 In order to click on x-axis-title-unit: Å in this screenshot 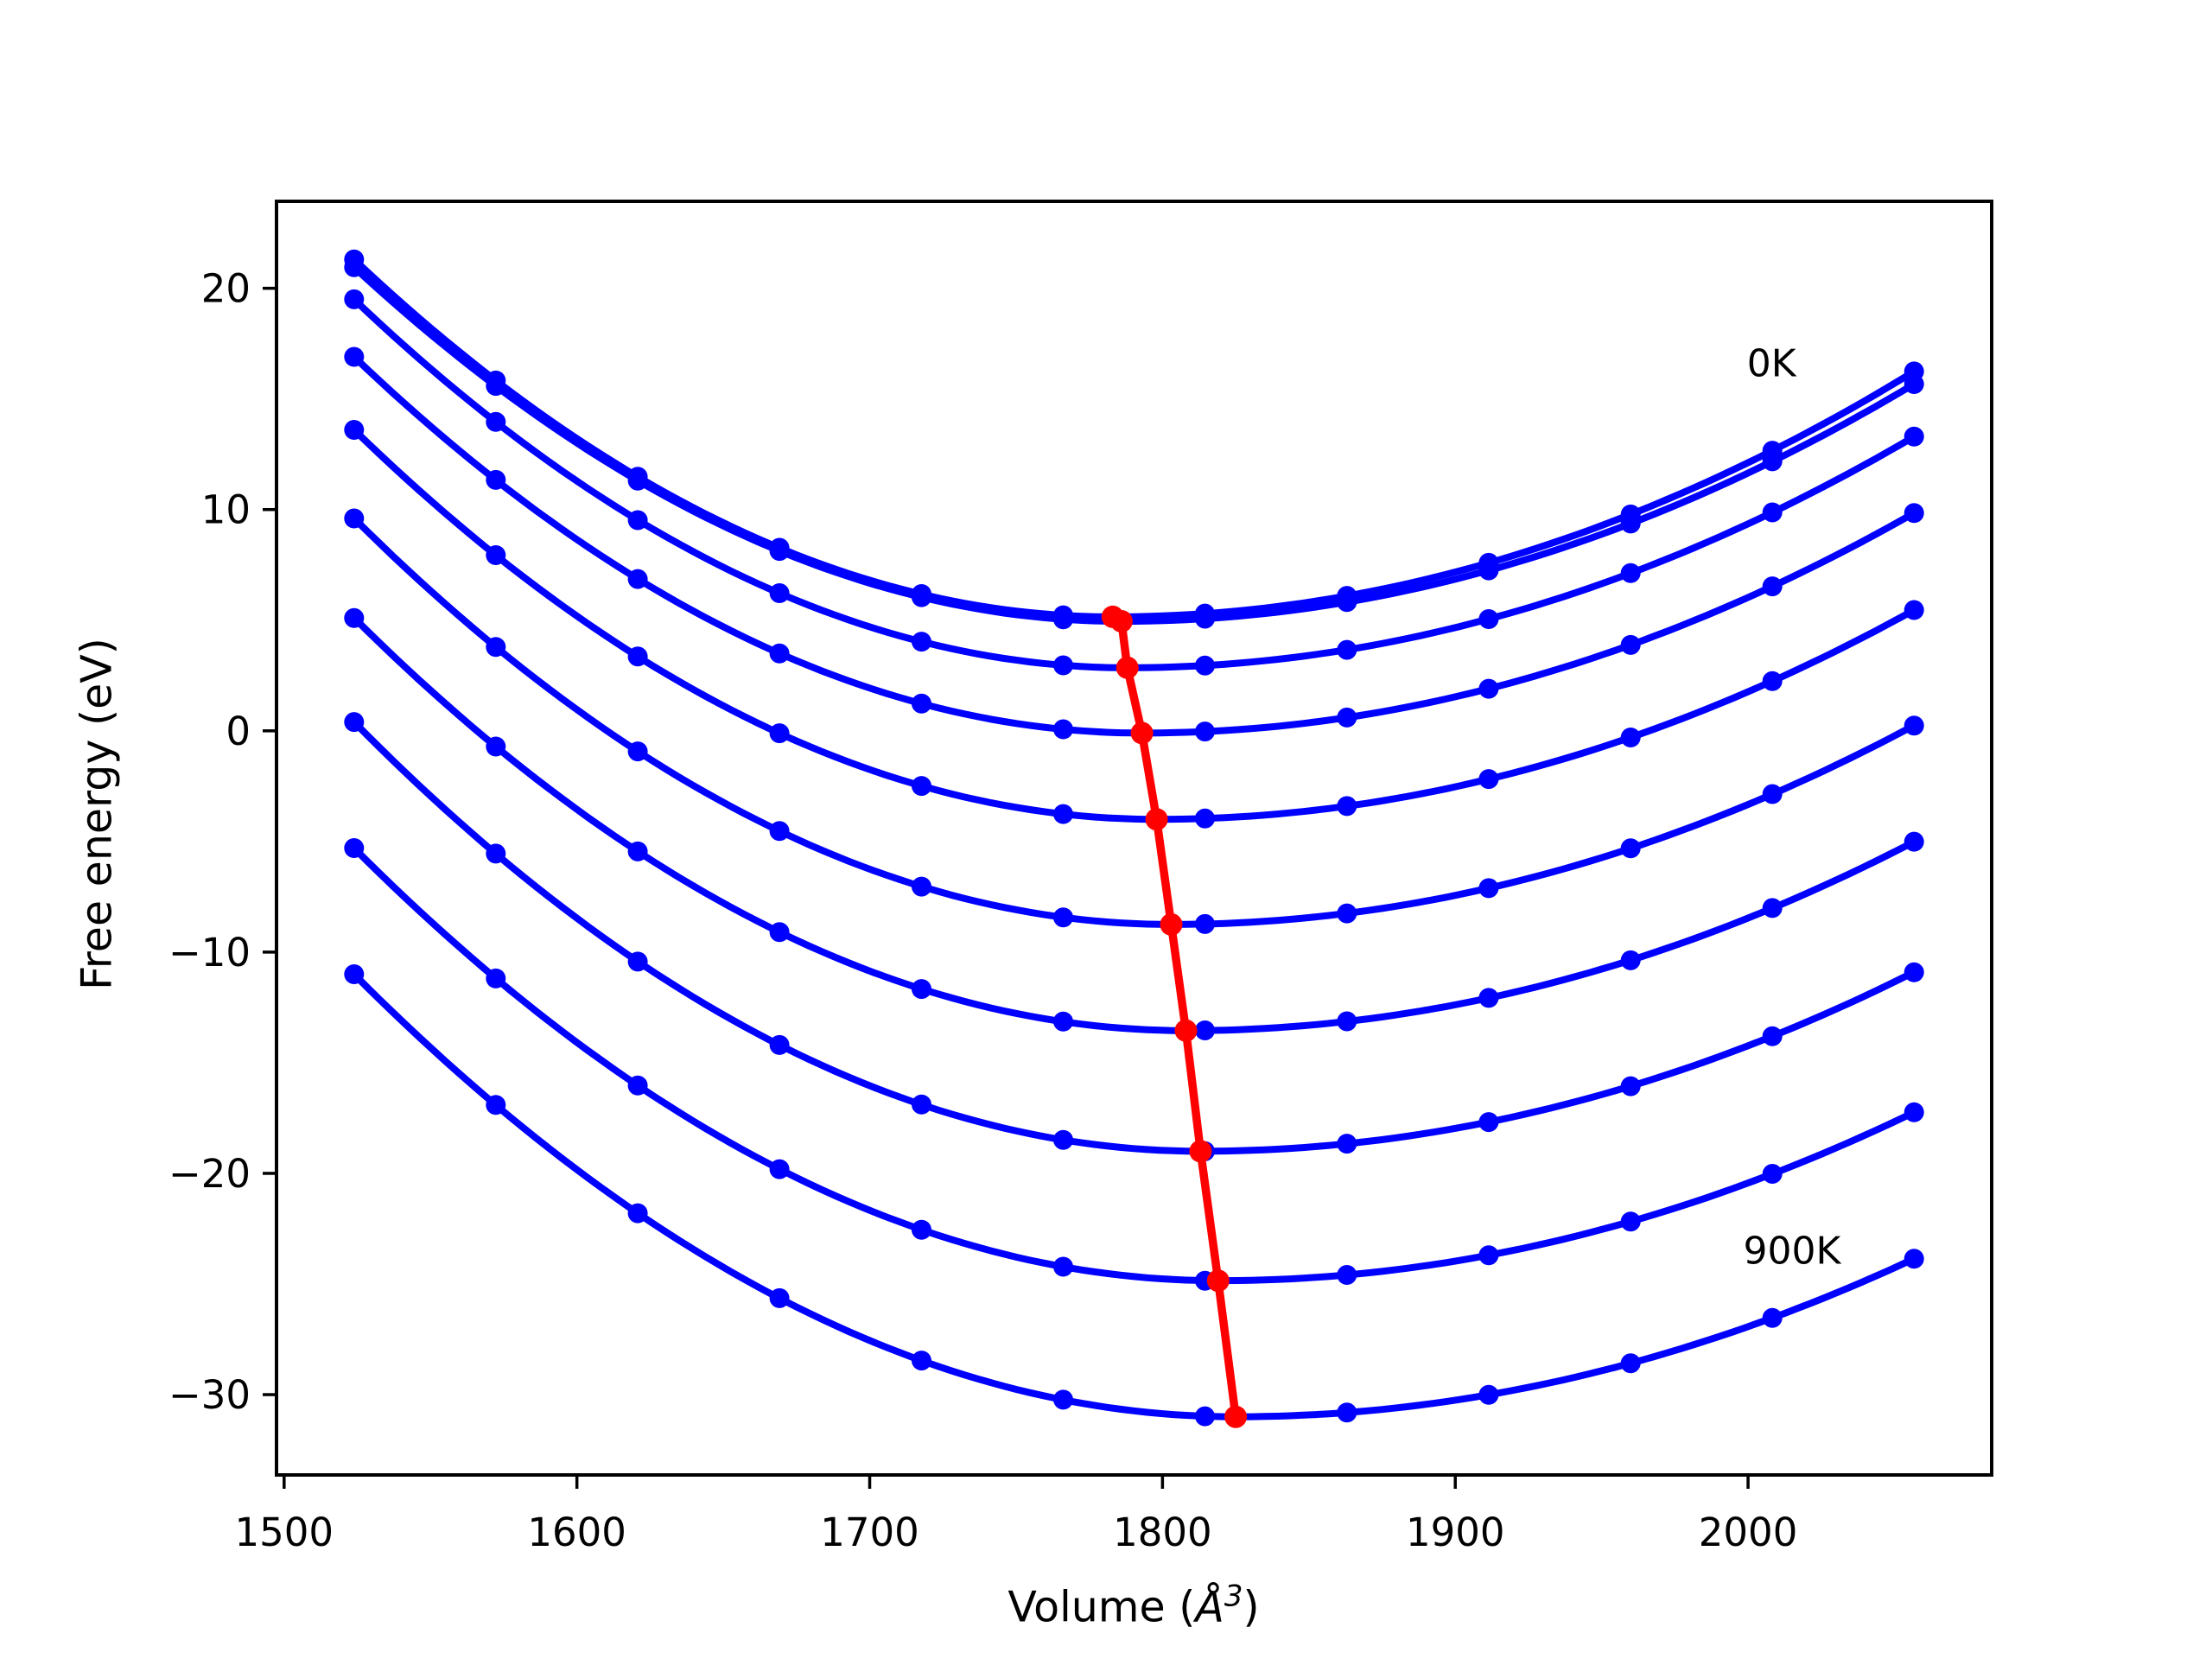, I will do `click(1209, 1607)`.